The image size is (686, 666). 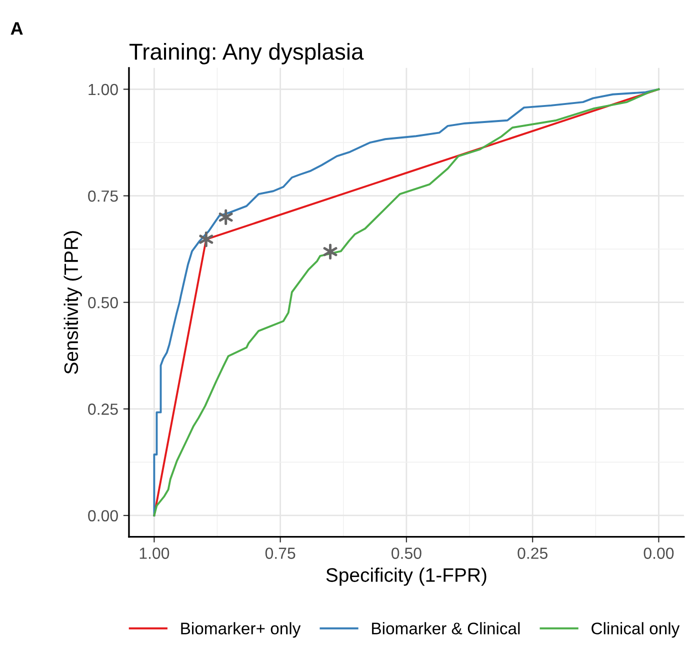 What do you see at coordinates (103, 90) in the screenshot?
I see `y-tick-label: 1.00` at bounding box center [103, 90].